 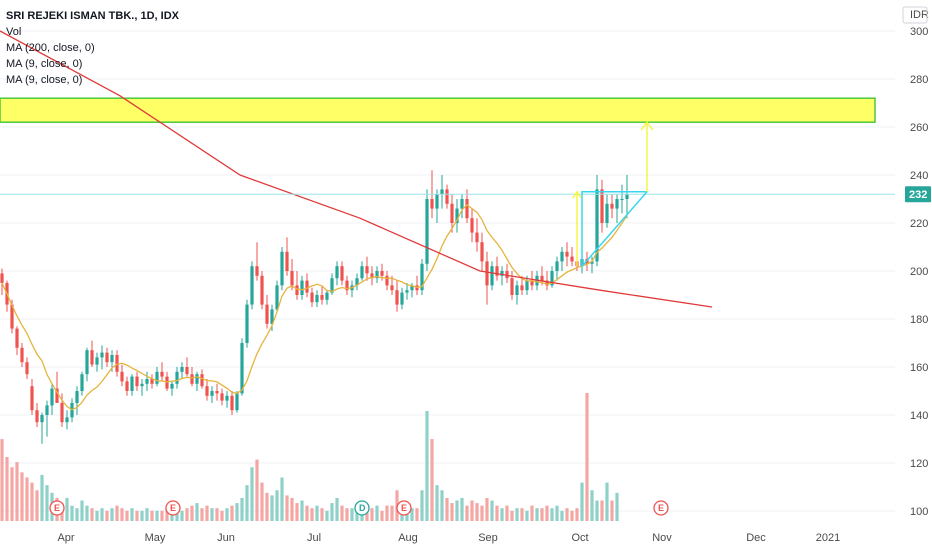 I want to click on event-marker-label: D, so click(x=362, y=508).